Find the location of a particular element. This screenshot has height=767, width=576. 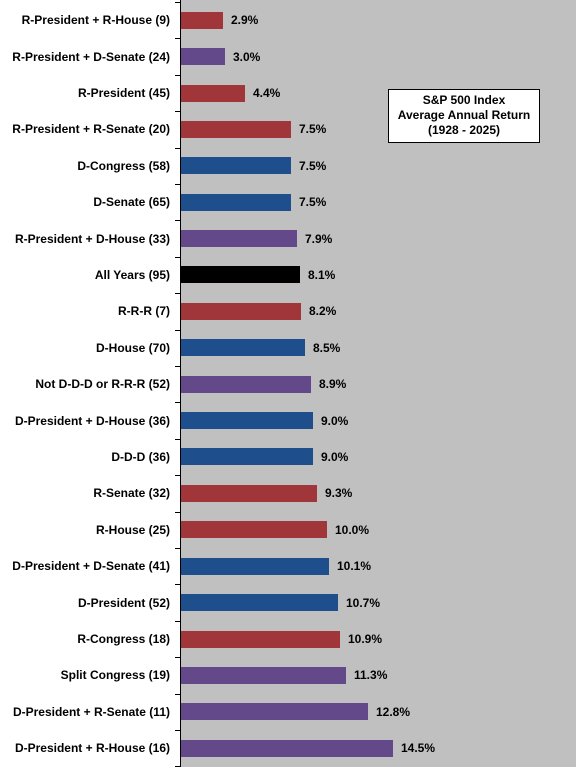

category-label: D-President + D-Senate (41) is located at coordinates (91, 566).